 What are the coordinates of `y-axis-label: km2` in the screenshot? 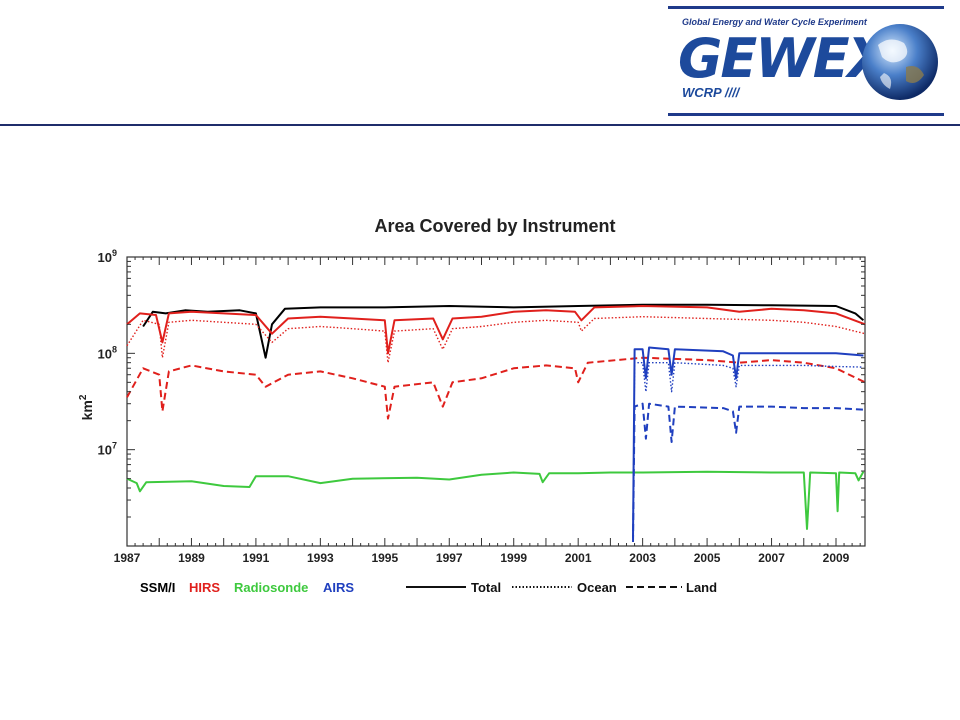 It's located at (86, 407).